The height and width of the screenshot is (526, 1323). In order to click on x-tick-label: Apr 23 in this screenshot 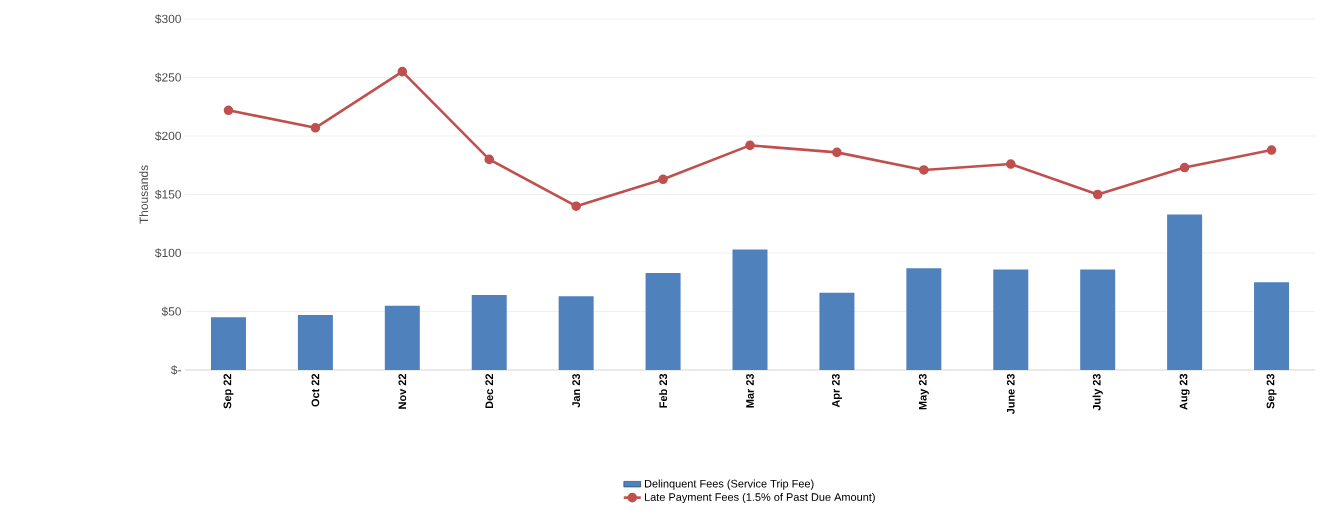, I will do `click(836, 390)`.